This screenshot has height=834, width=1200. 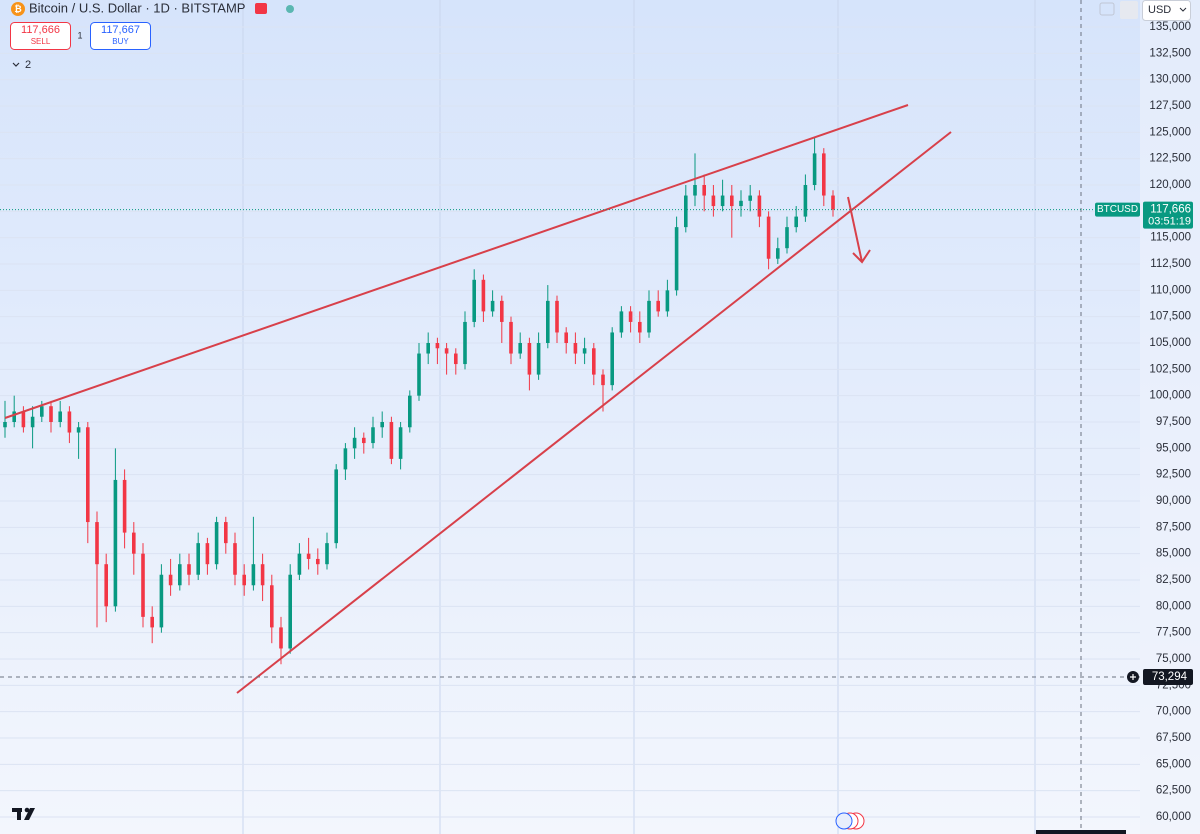 I want to click on screenshot-icon, so click(x=1129, y=10).